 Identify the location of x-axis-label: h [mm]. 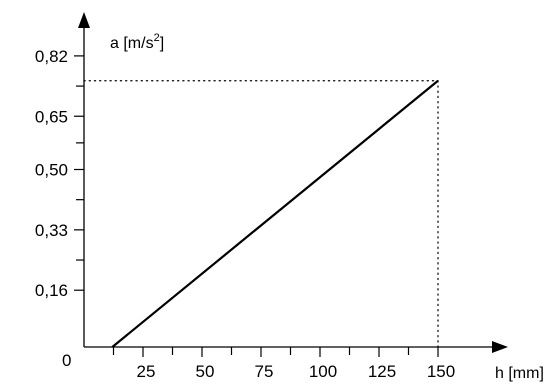
(519, 373).